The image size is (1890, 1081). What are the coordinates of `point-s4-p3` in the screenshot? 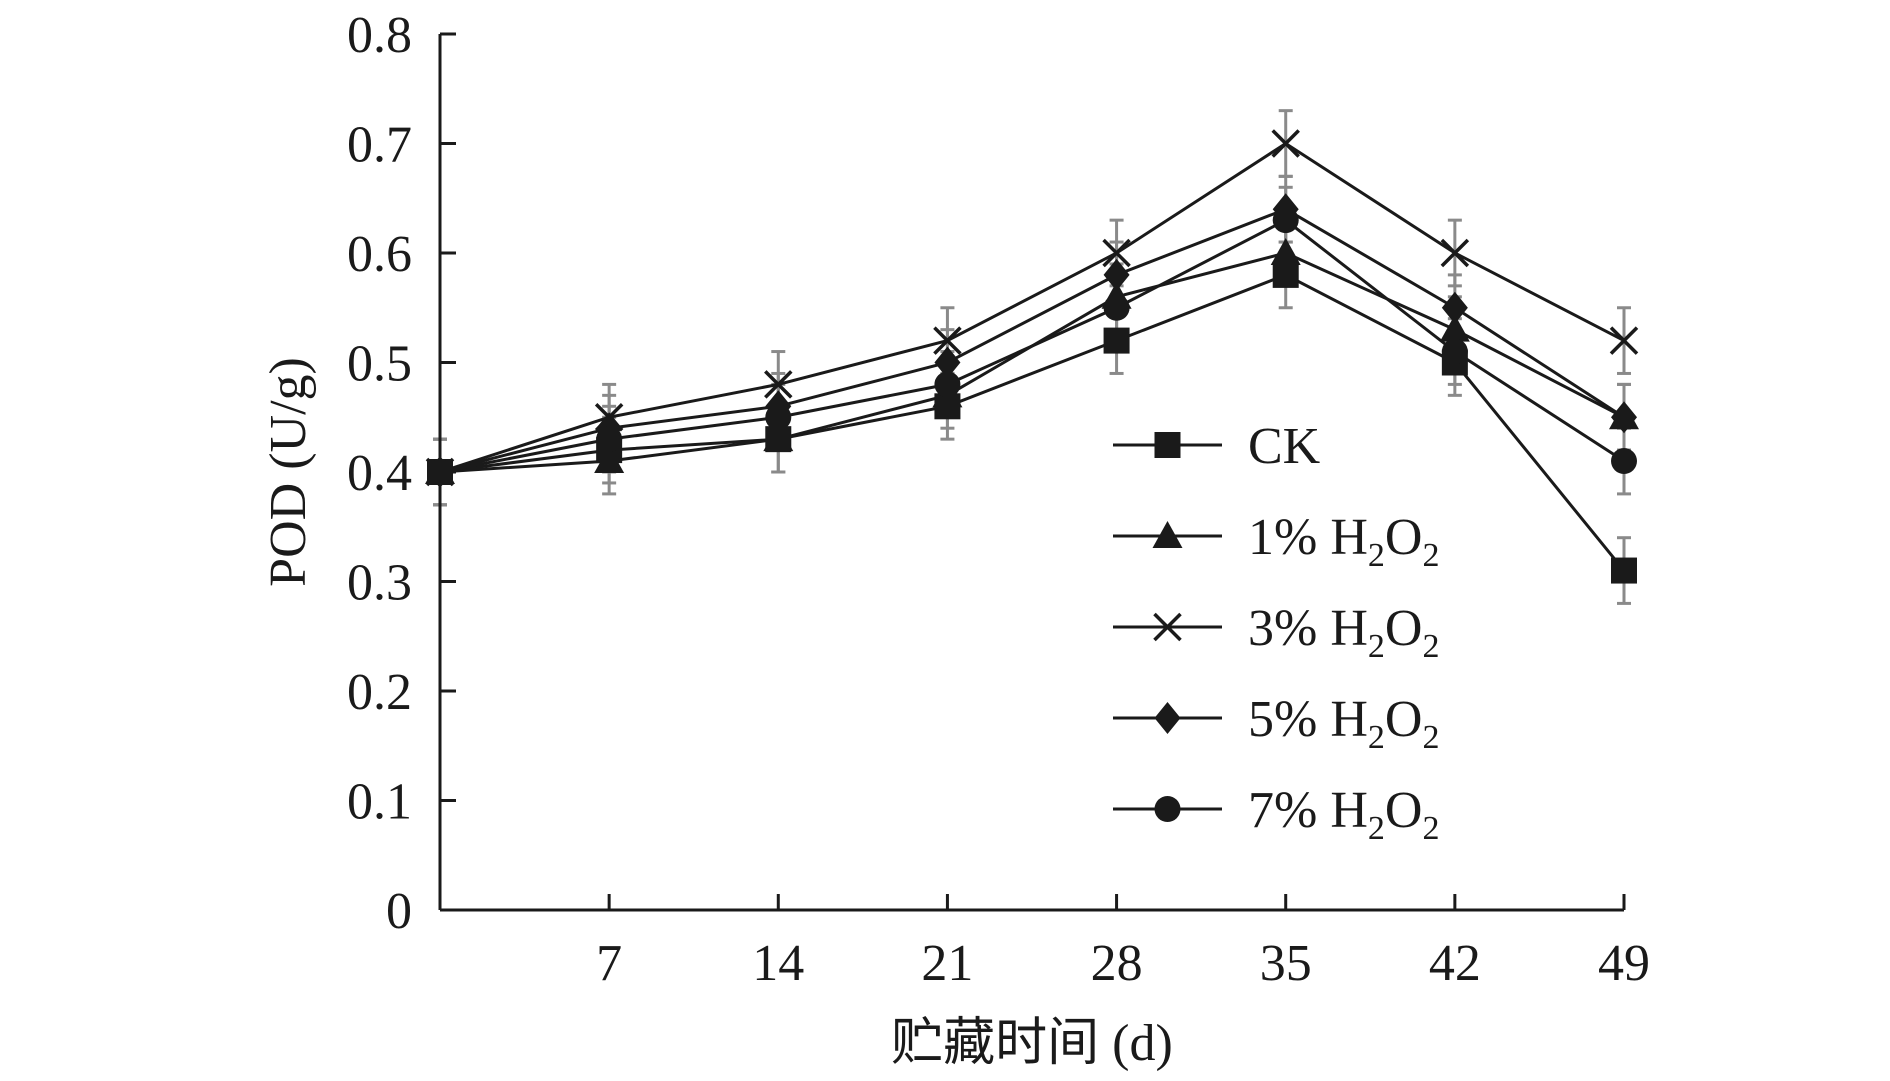 It's located at (947, 384).